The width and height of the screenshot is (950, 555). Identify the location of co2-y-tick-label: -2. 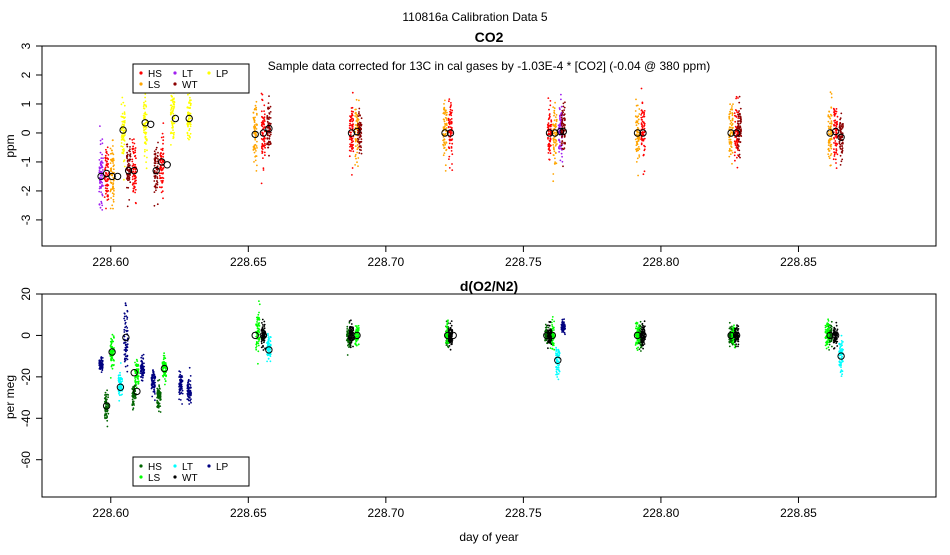
(26, 190).